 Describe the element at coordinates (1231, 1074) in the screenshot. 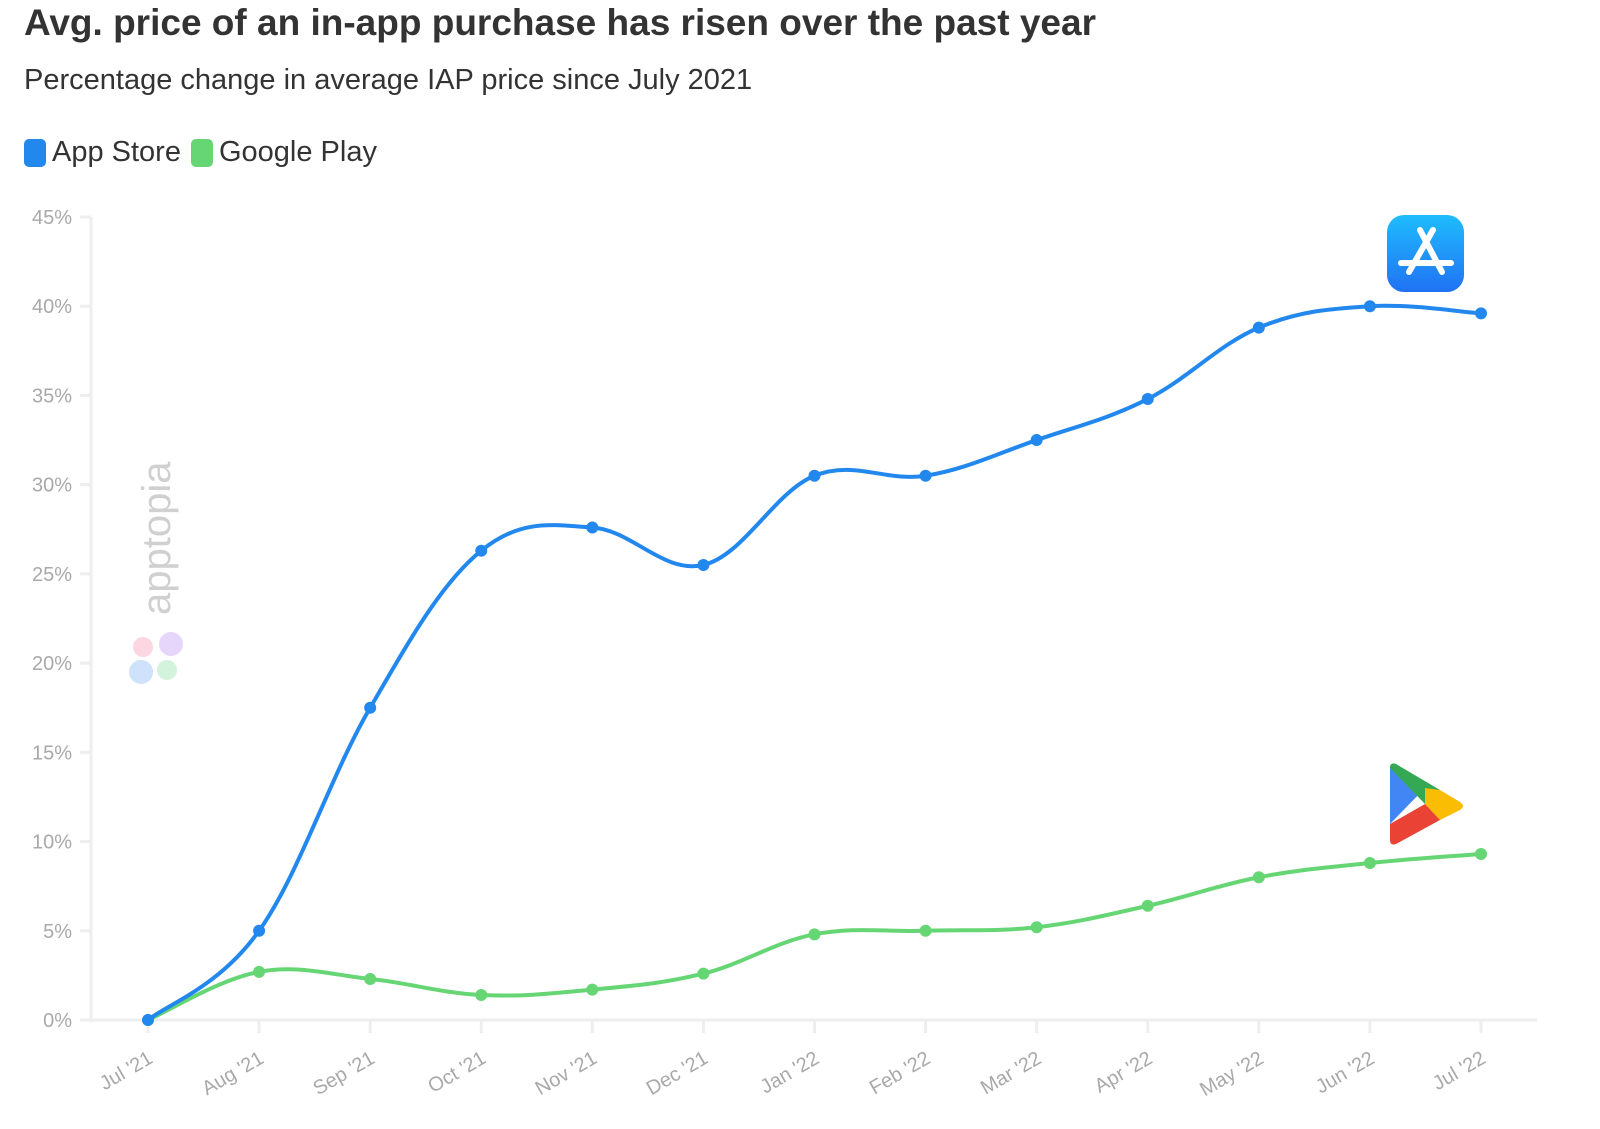

I see `x-tick-label: May '22` at that location.